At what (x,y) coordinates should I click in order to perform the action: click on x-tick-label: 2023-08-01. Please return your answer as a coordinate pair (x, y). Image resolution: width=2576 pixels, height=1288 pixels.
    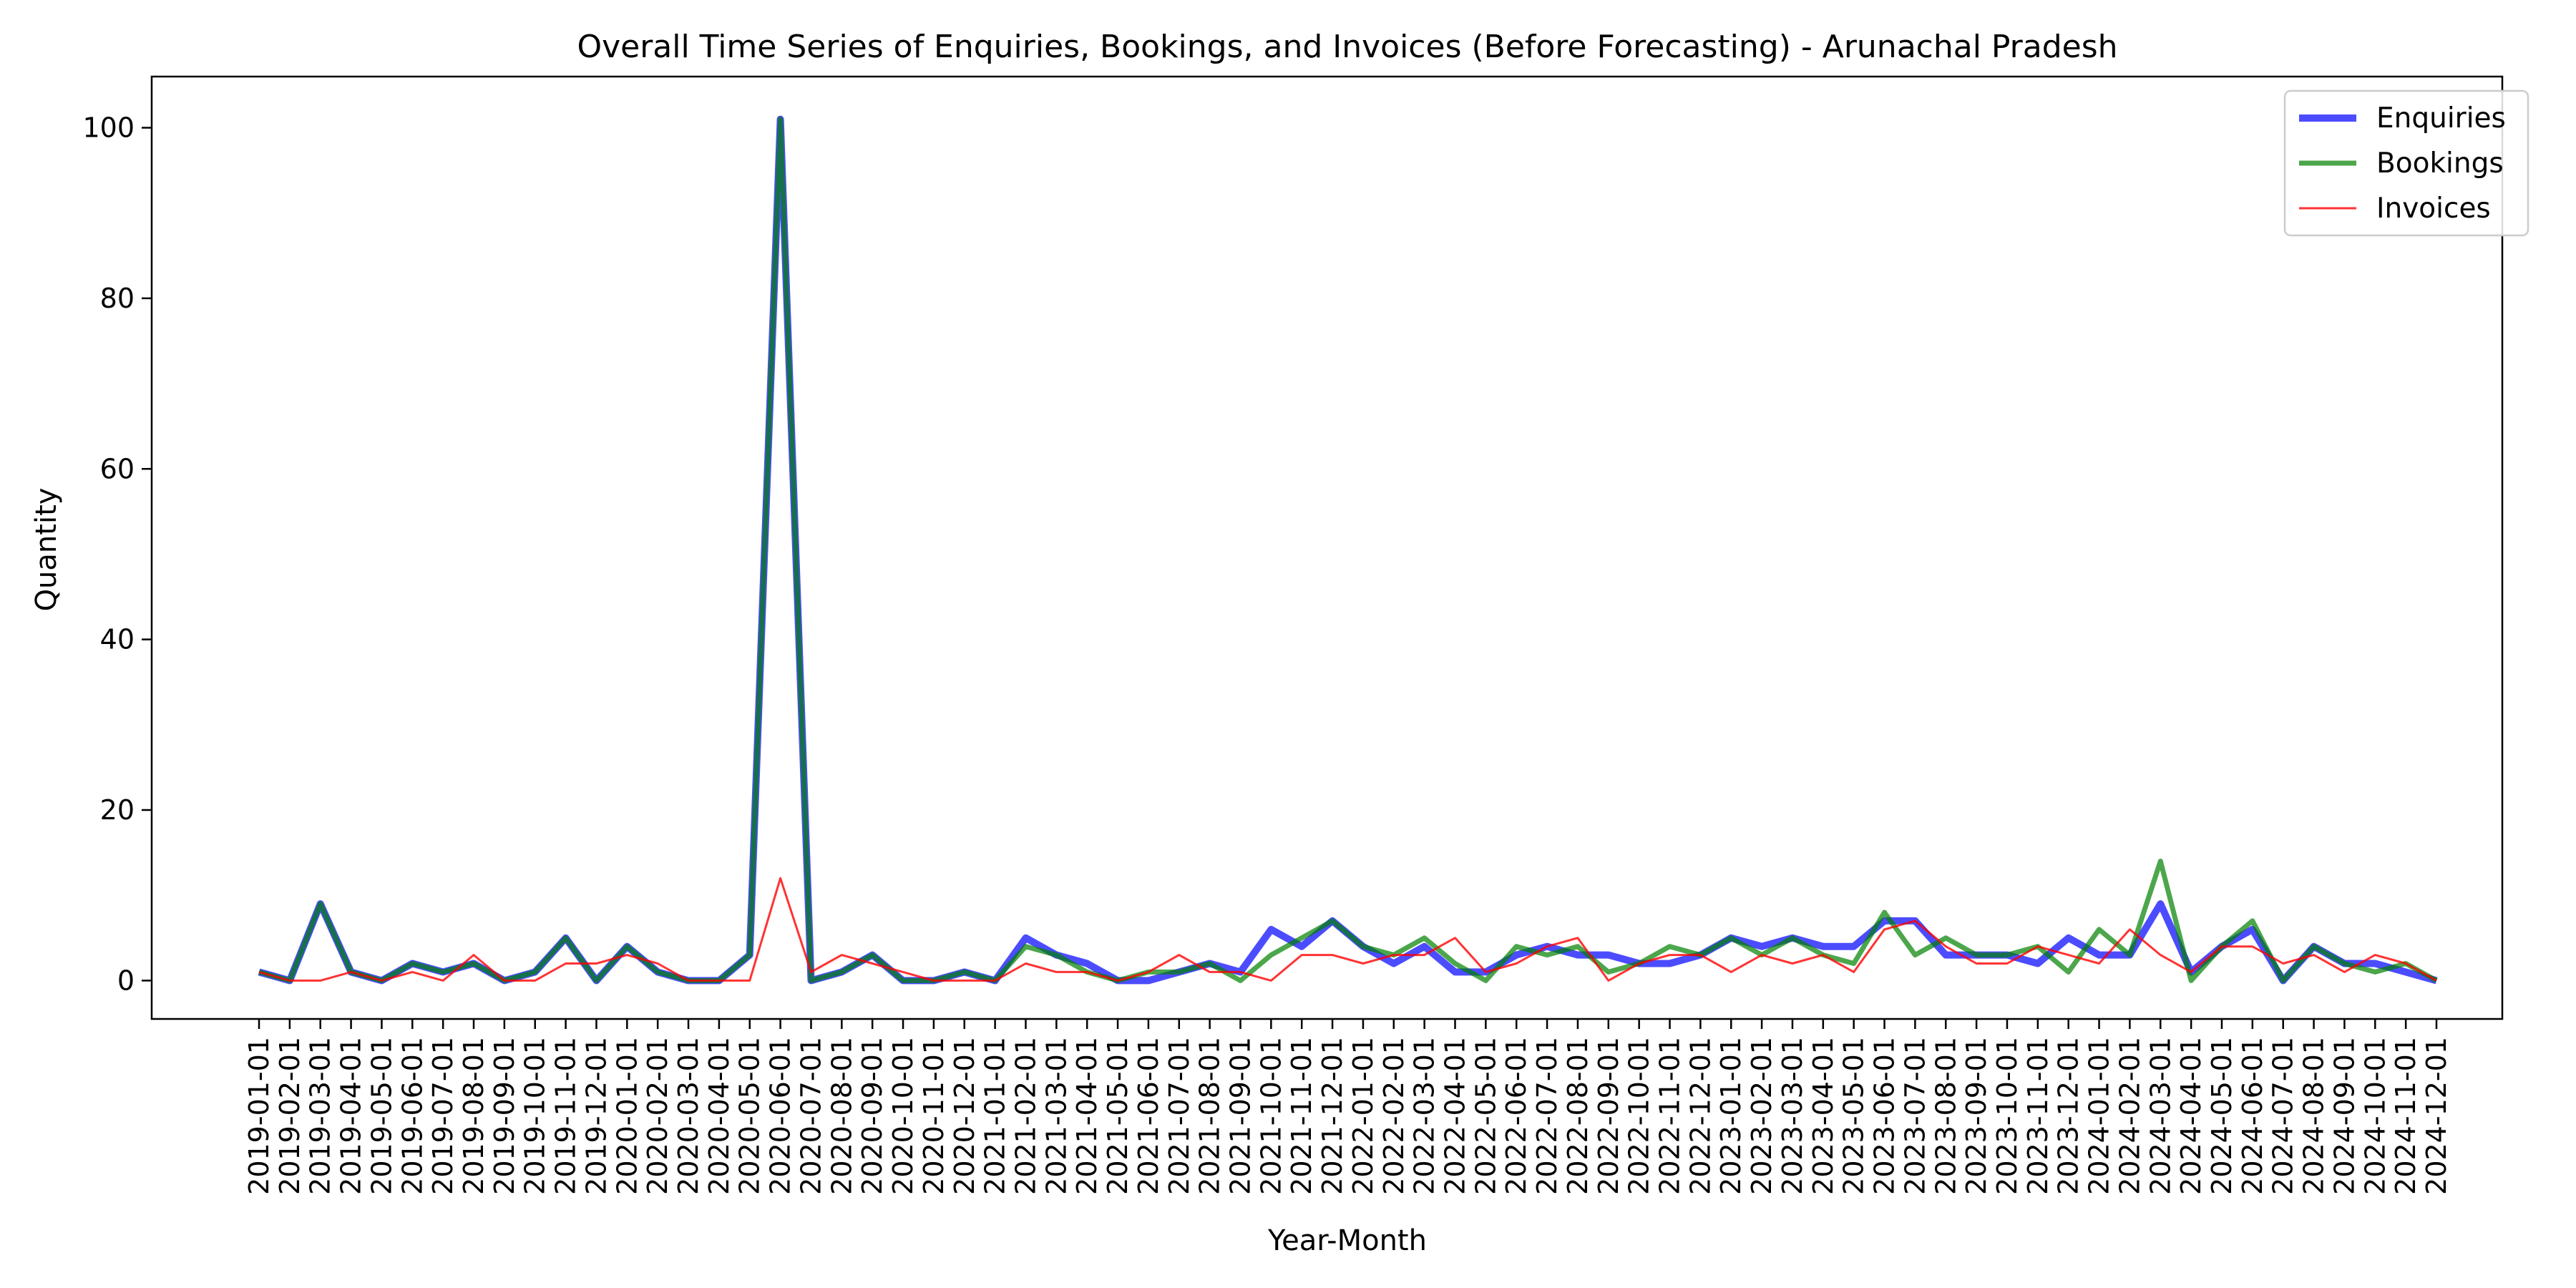
    Looking at the image, I should click on (1945, 1116).